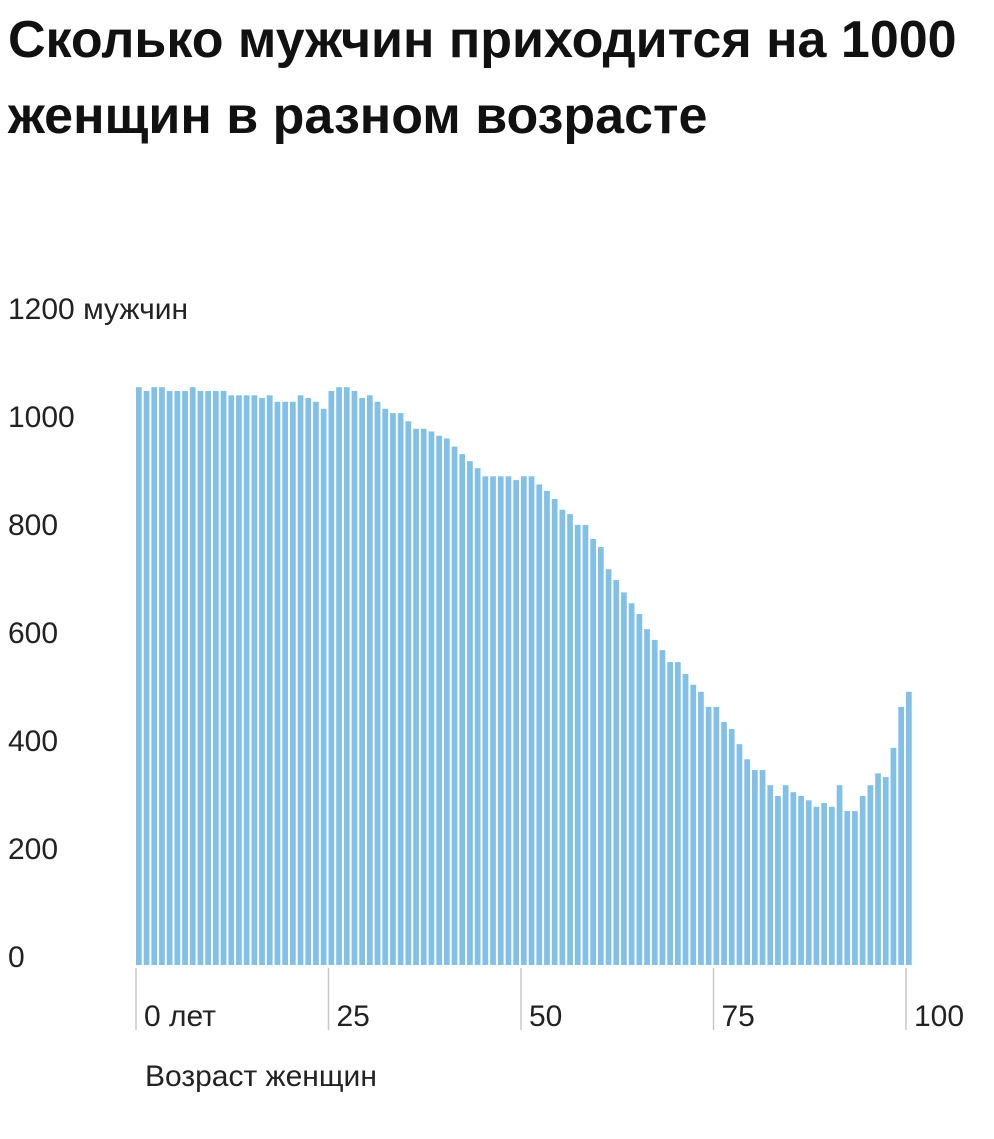 This screenshot has height=1139, width=994. Describe the element at coordinates (33, 741) in the screenshot. I see `y-tick-label: 400` at that location.